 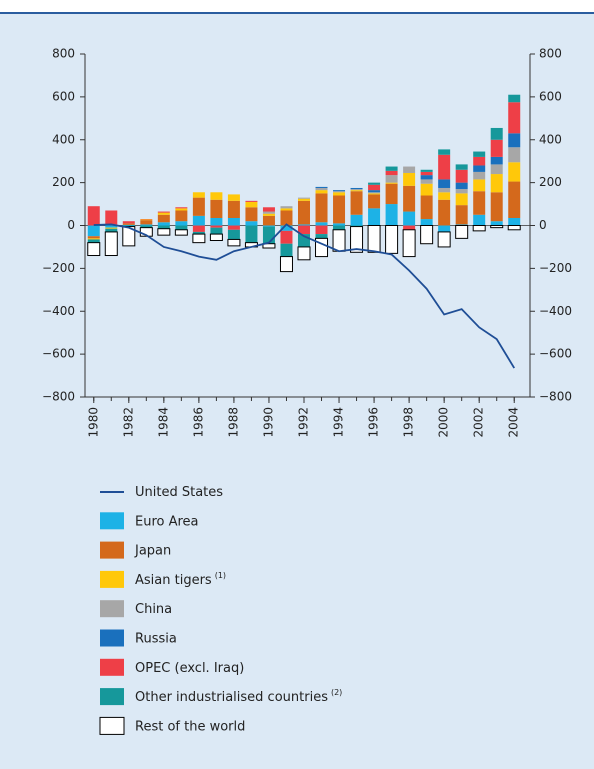 What do you see at coordinates (514, 422) in the screenshot?
I see `x-tick-label: 2004` at bounding box center [514, 422].